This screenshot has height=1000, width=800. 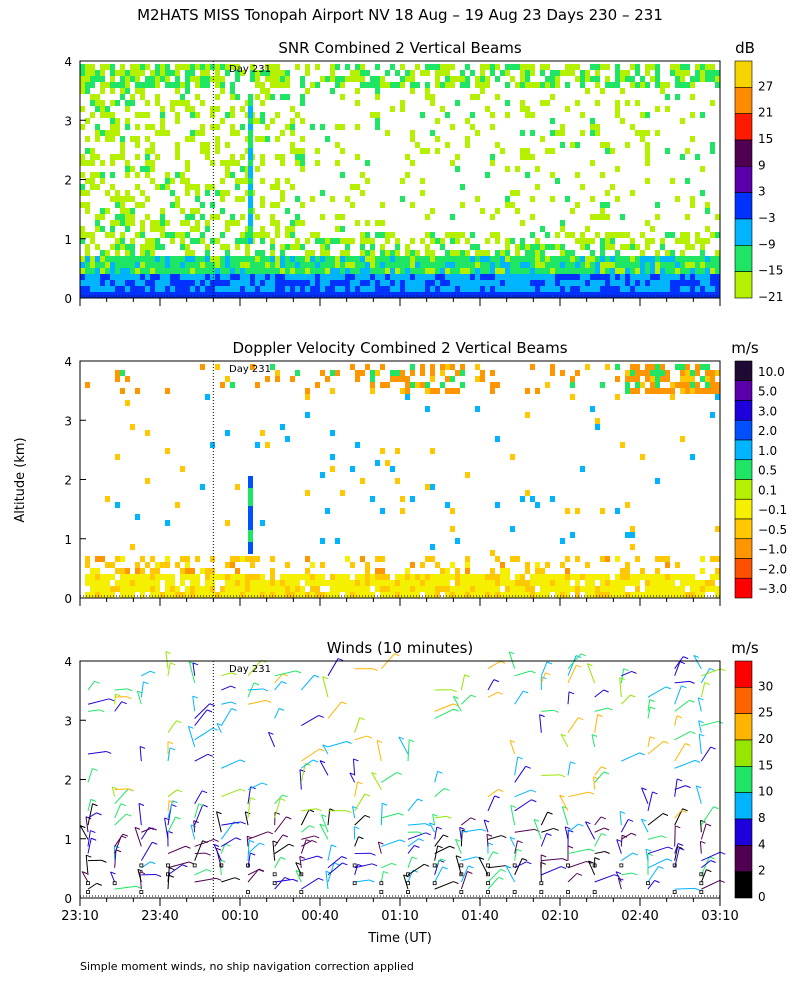 I want to click on colorbar-swatch, so click(x=743, y=74).